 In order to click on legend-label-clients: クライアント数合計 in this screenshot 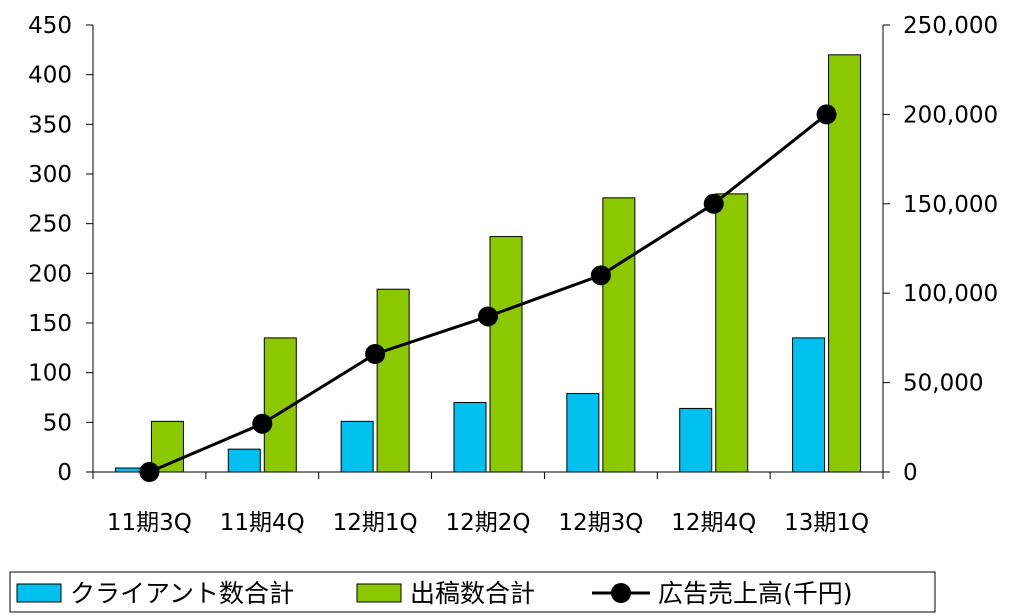, I will do `click(182, 593)`.